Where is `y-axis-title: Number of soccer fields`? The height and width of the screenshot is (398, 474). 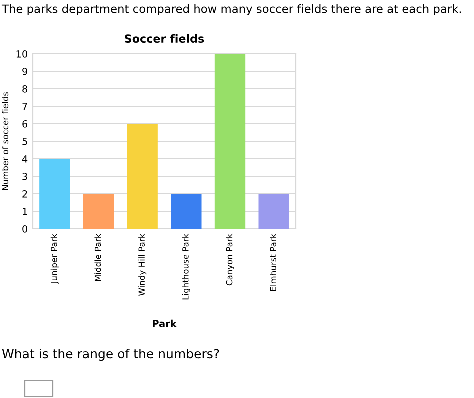
y-axis-title: Number of soccer fields is located at coordinates (5, 141).